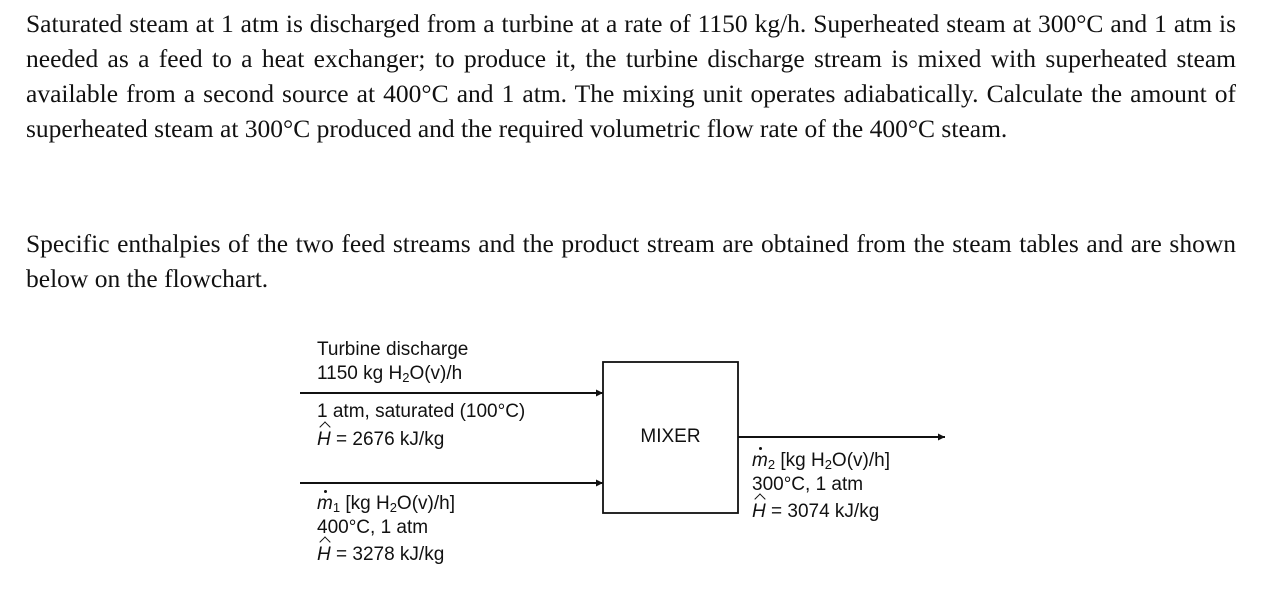  I want to click on turbine-discharge-condition: 1 atm, saturated (100°C), so click(421, 411).